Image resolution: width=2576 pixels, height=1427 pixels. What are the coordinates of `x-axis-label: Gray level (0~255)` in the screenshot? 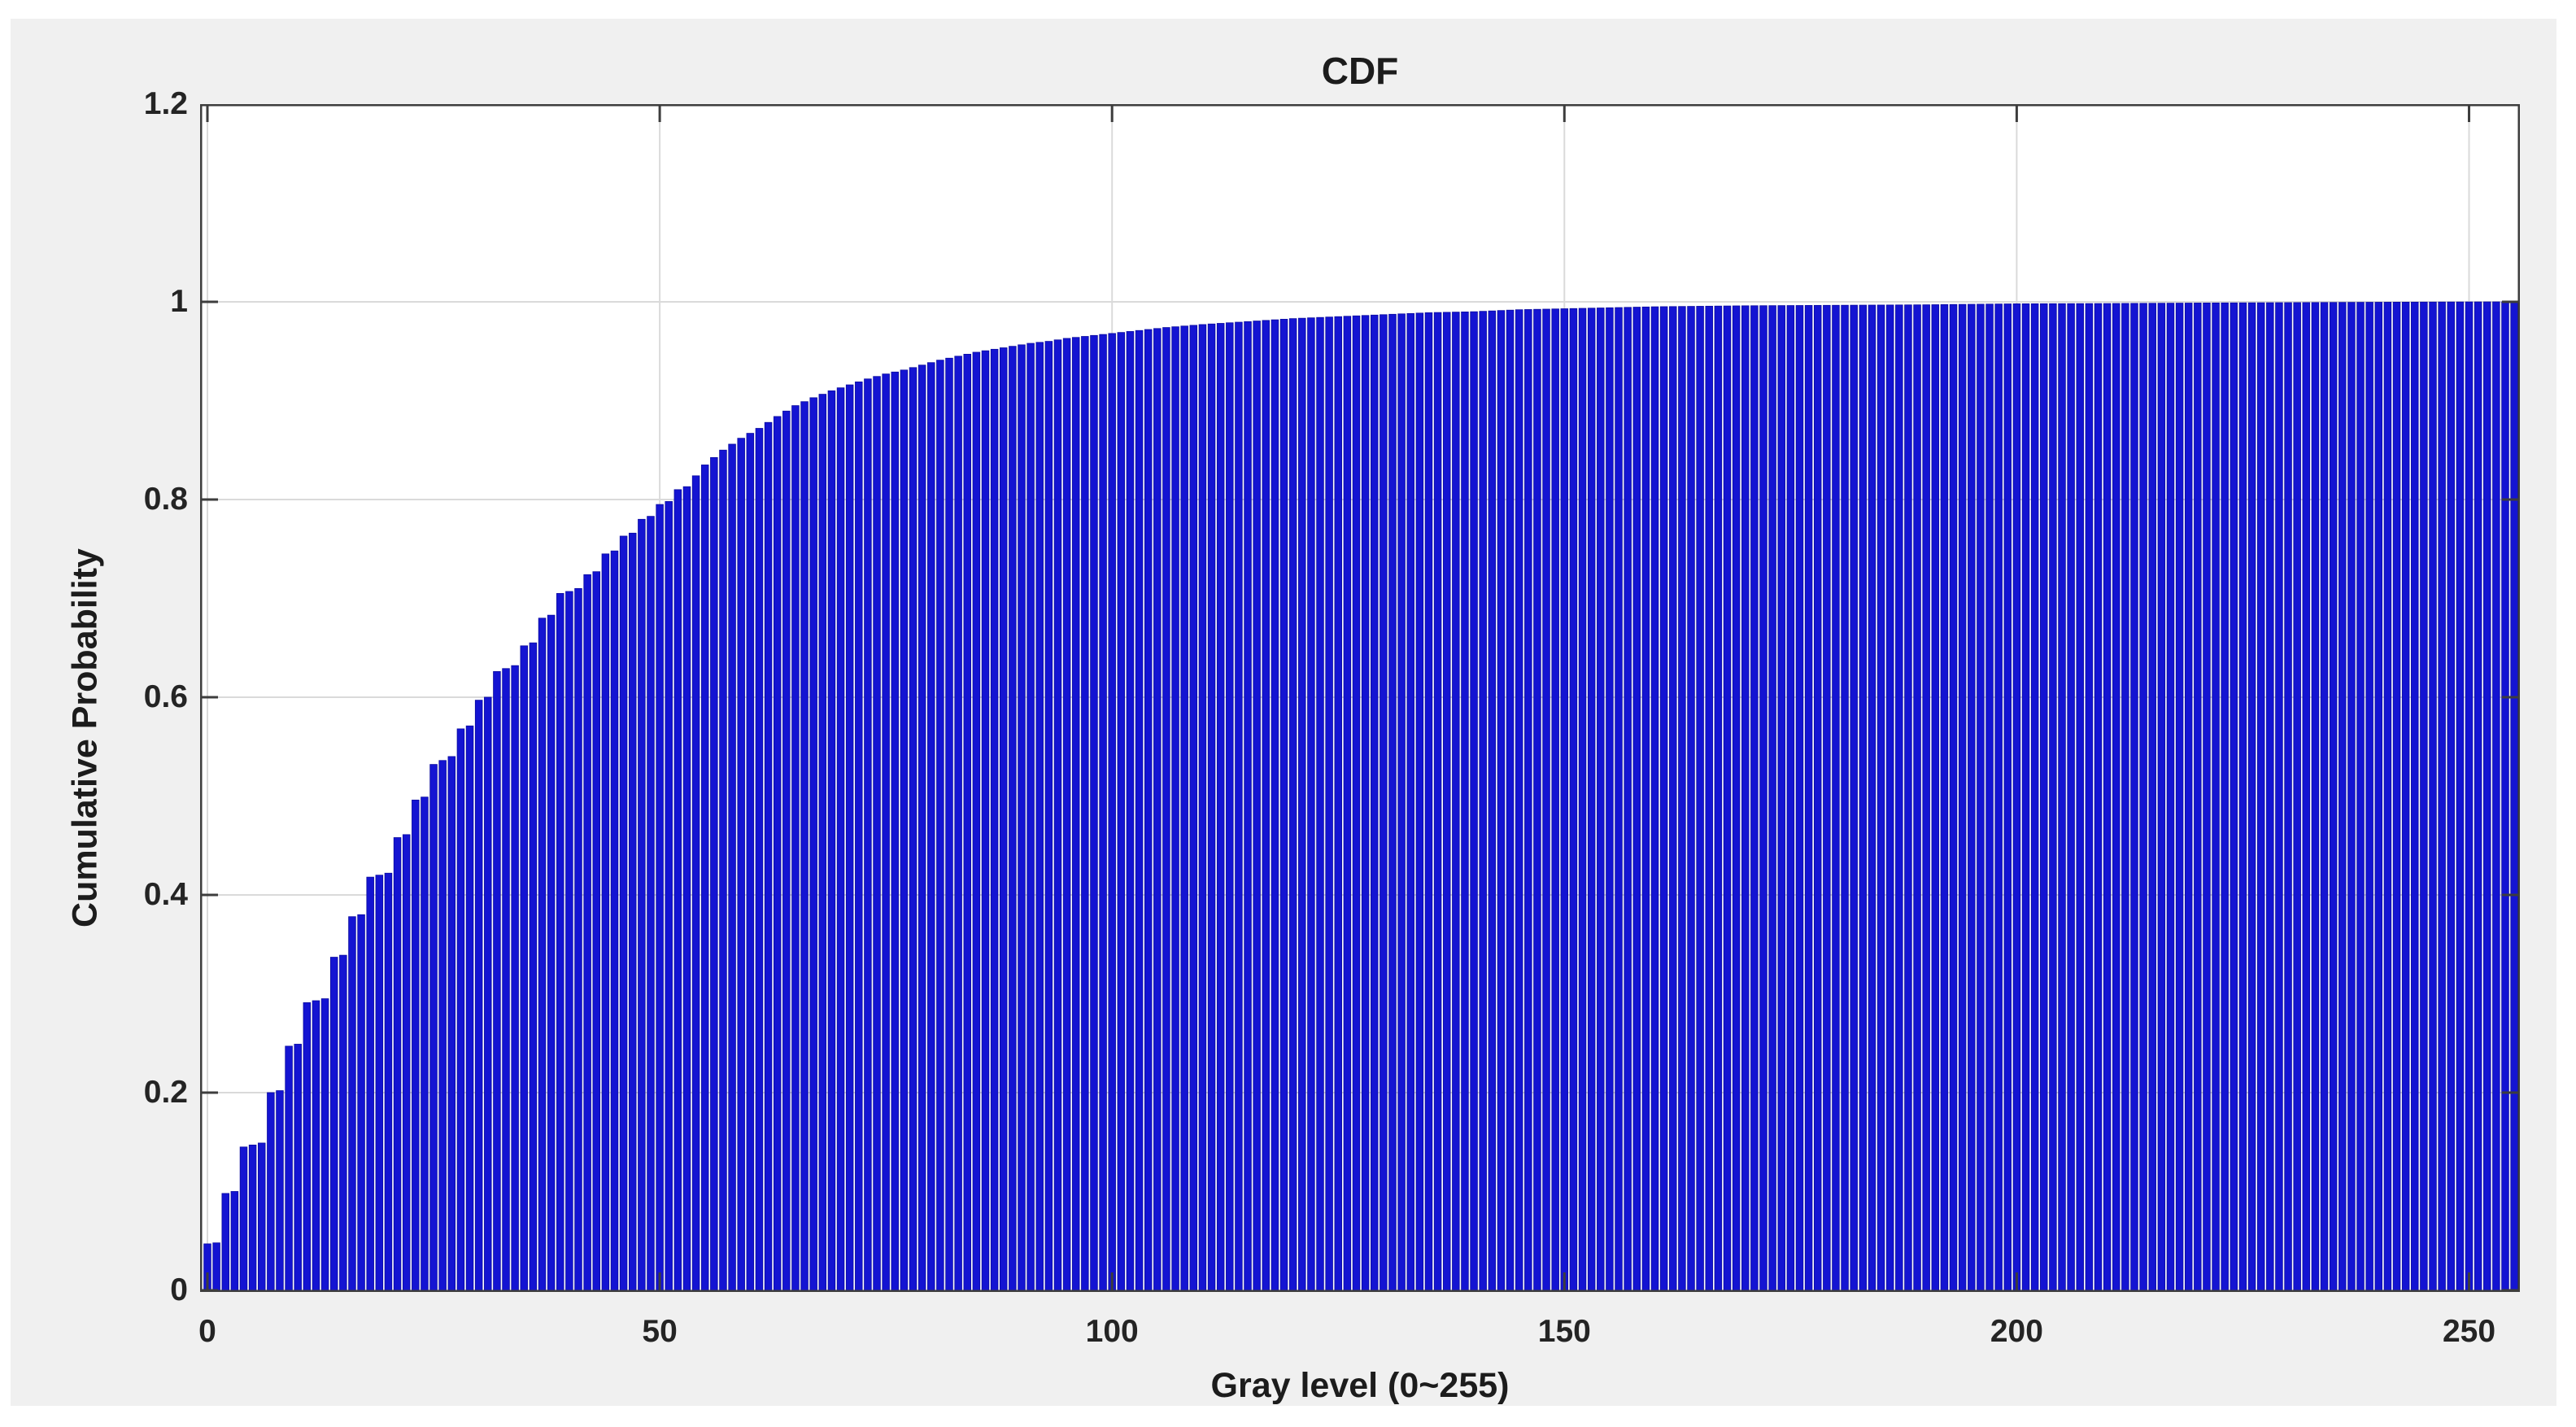 It's located at (1360, 1386).